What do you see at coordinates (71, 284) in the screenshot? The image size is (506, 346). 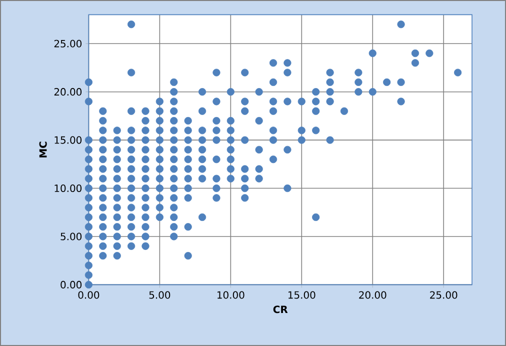 I see `y-tick-label: 0.00` at bounding box center [71, 284].